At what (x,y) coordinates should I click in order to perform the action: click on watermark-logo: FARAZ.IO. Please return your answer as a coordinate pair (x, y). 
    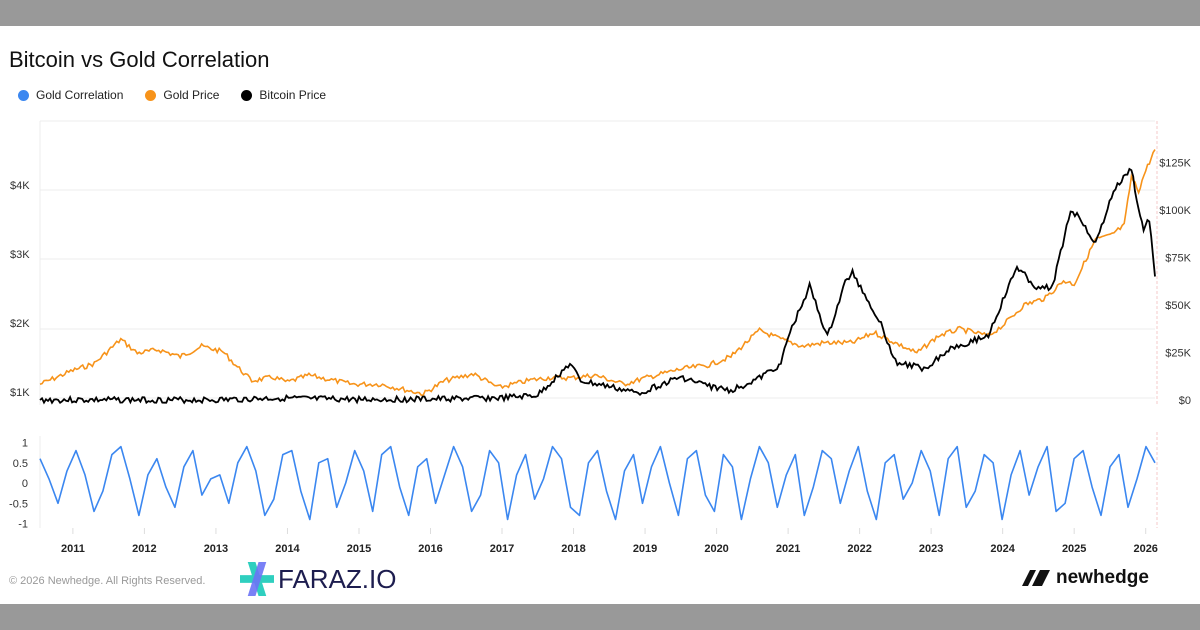
    Looking at the image, I should click on (318, 579).